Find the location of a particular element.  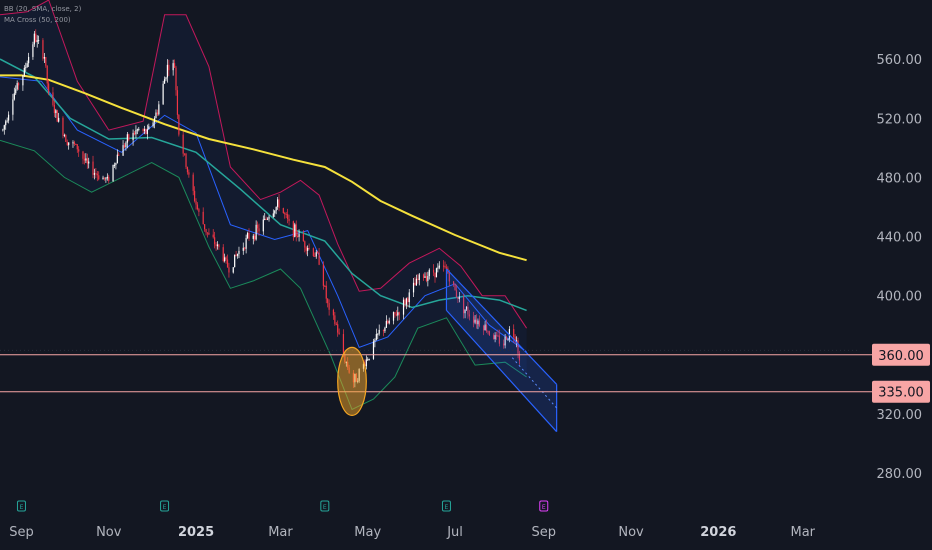

highlight-zone is located at coordinates (352, 381).